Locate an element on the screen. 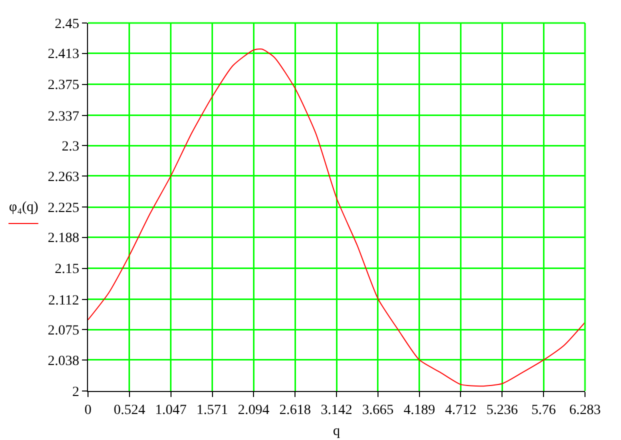  x-tick-label: 0 is located at coordinates (88, 410).